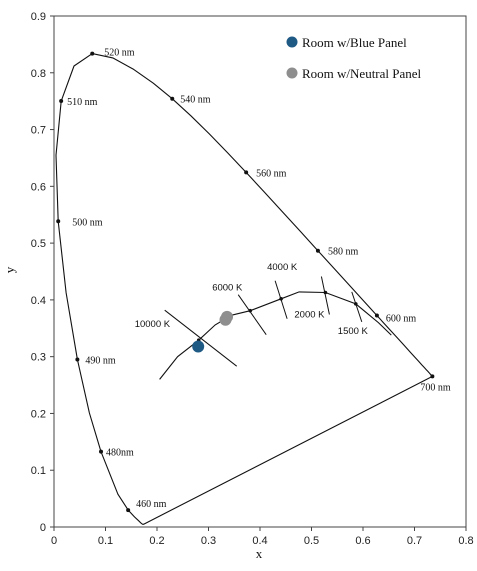 This screenshot has width=477, height=571. I want to click on x-axis-title: x, so click(259, 553).